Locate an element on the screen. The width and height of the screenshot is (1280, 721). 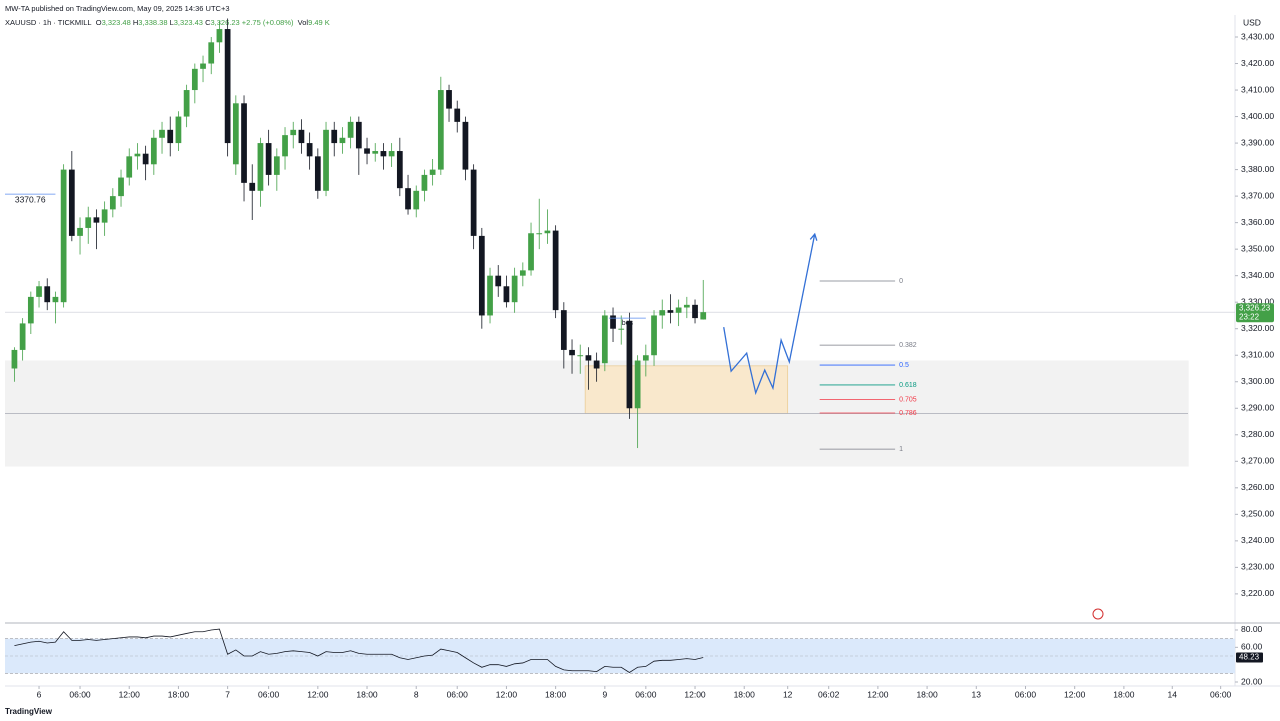
ohlc: O3,323.48 H3,338.38 L3,323.43 C3,326.23 is located at coordinates (169, 22).